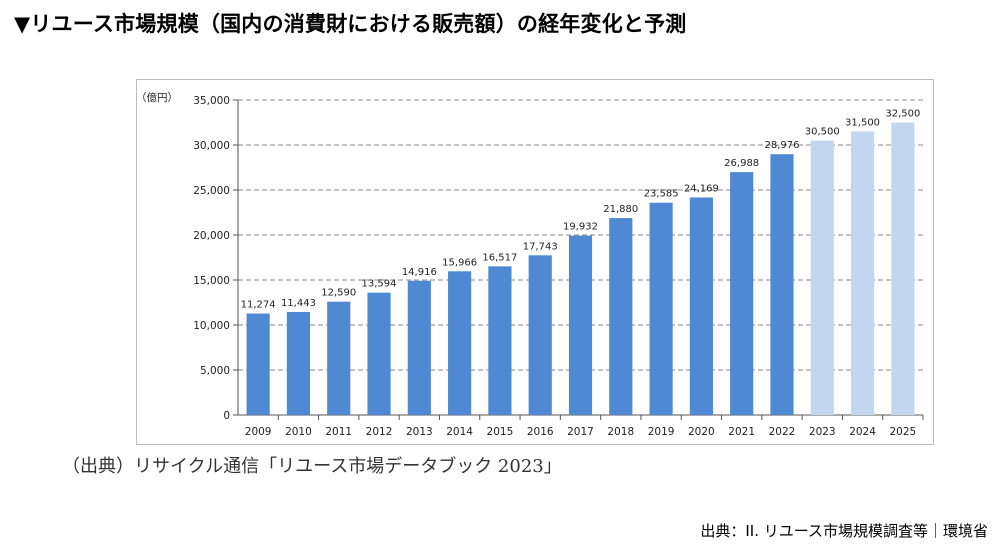 Image resolution: width=1000 pixels, height=552 pixels. I want to click on bar-value-label: 14,916, so click(419, 272).